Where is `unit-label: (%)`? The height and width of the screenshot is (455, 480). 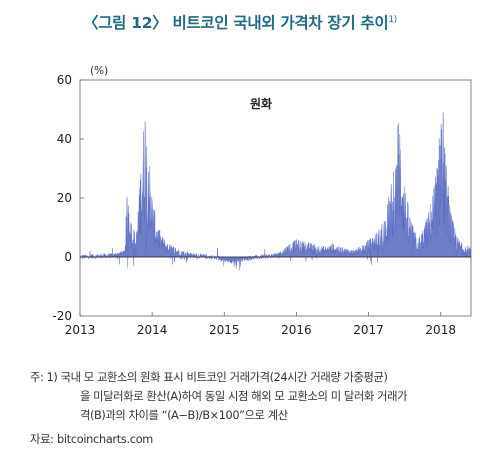 unit-label: (%) is located at coordinates (99, 71).